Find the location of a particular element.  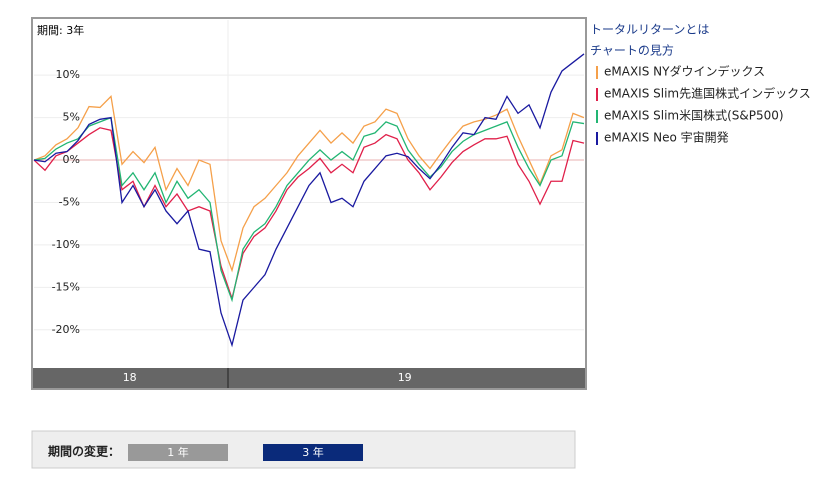

y-tick-label: -10% is located at coordinates (66, 244).